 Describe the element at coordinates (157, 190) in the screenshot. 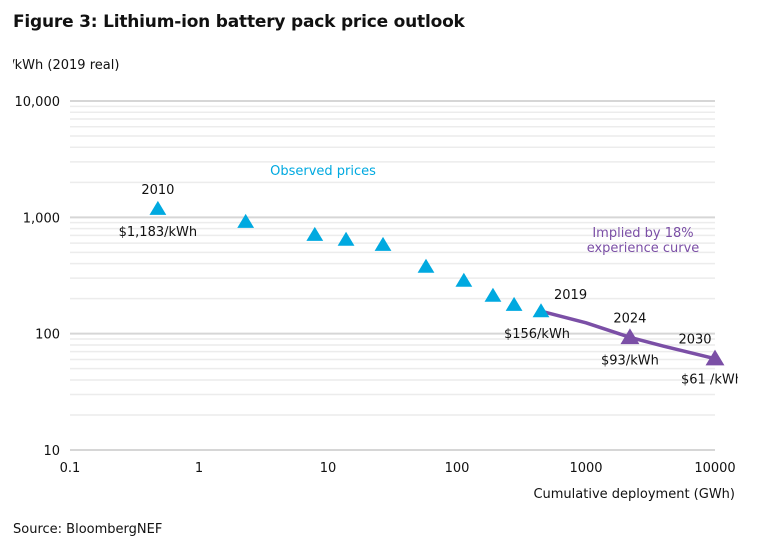

I see `data-annotation: 2010` at that location.